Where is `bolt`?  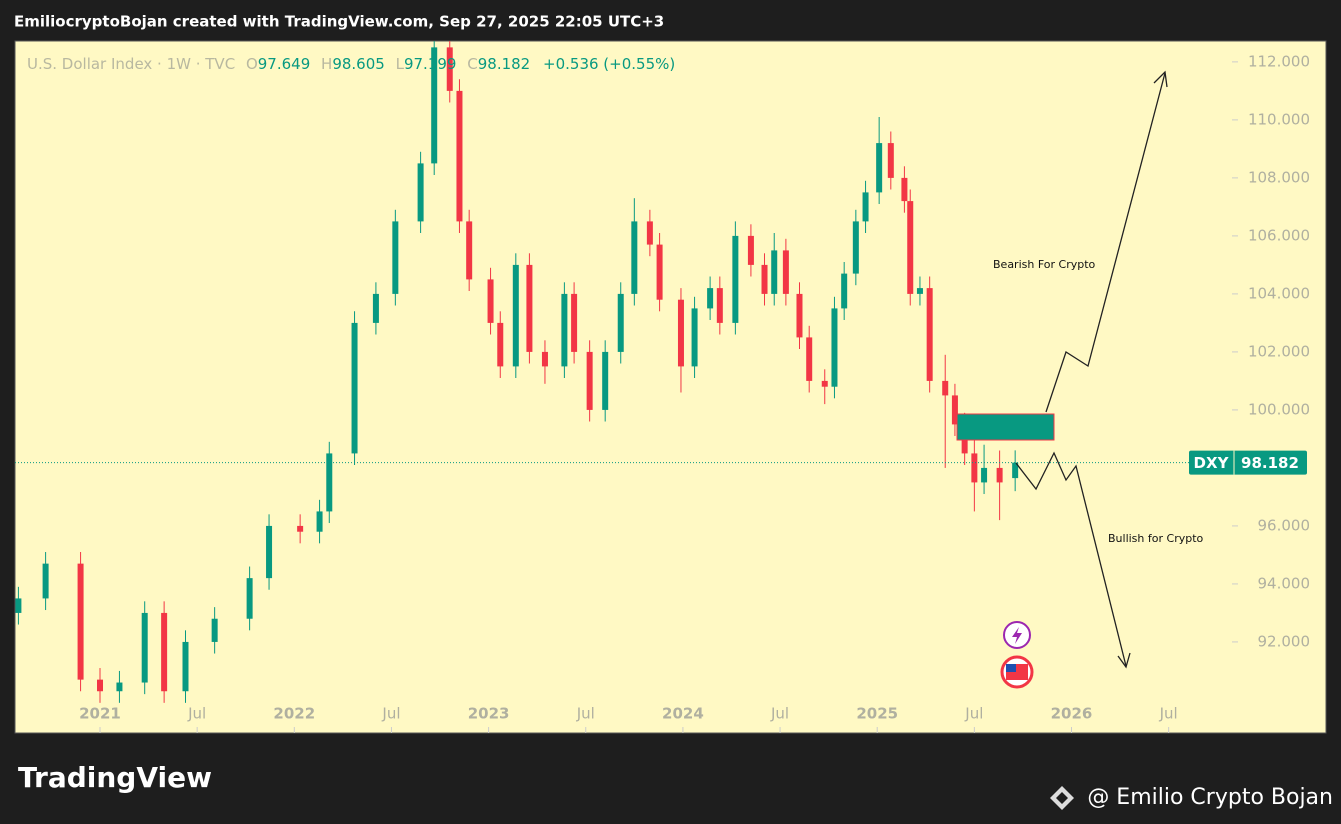
bolt is located at coordinates (1017, 635).